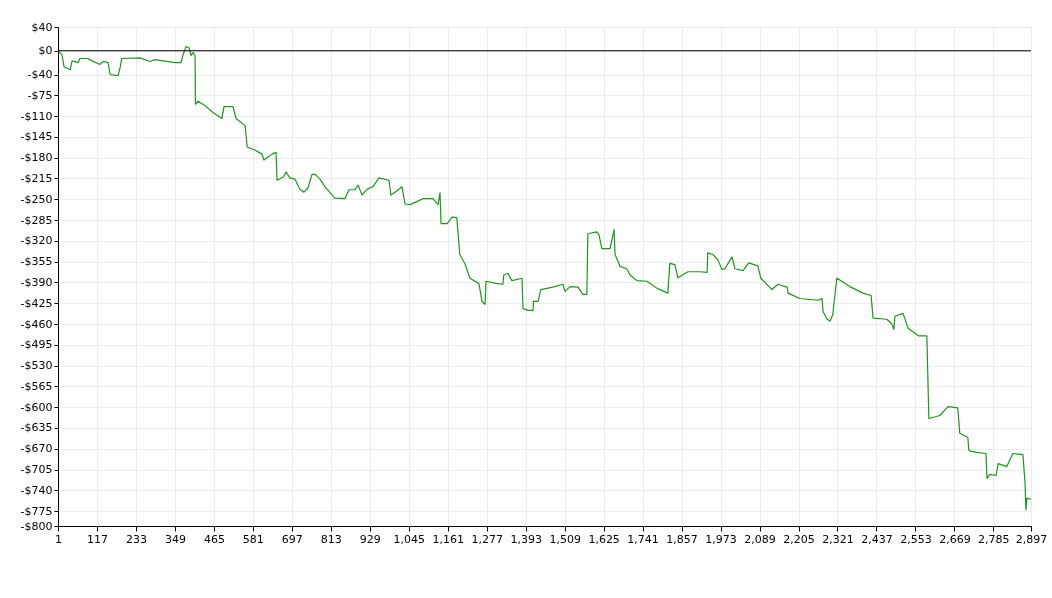 The height and width of the screenshot is (598, 1052). I want to click on x-tick-label: 1,857, so click(682, 539).